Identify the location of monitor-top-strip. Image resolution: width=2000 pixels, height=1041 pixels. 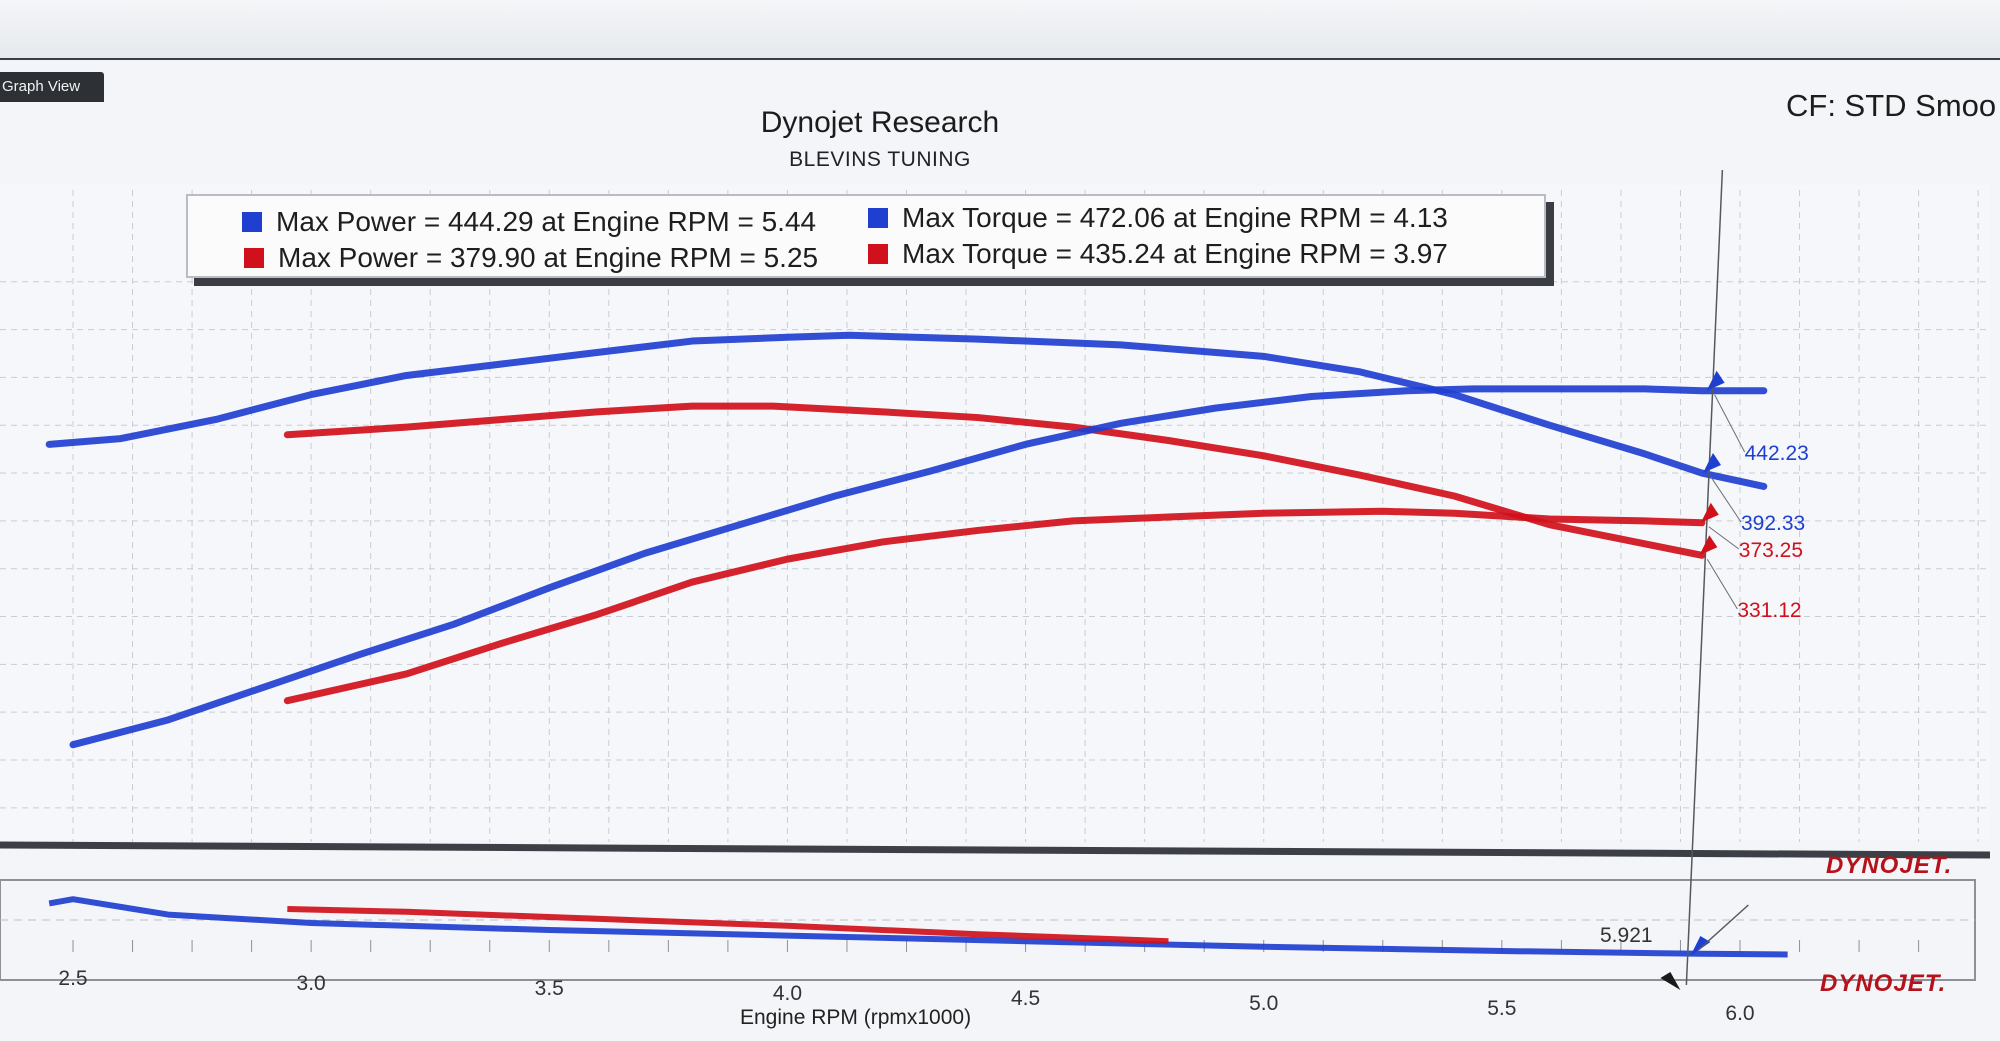
(1000, 30).